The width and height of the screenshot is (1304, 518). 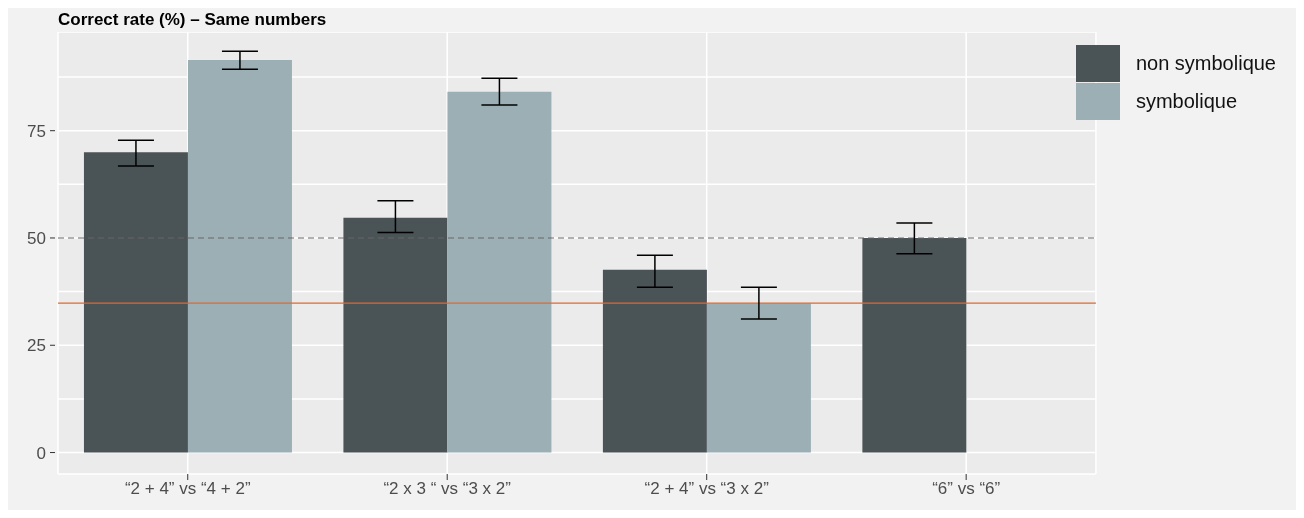 What do you see at coordinates (41, 453) in the screenshot?
I see `y-tick-label: 0` at bounding box center [41, 453].